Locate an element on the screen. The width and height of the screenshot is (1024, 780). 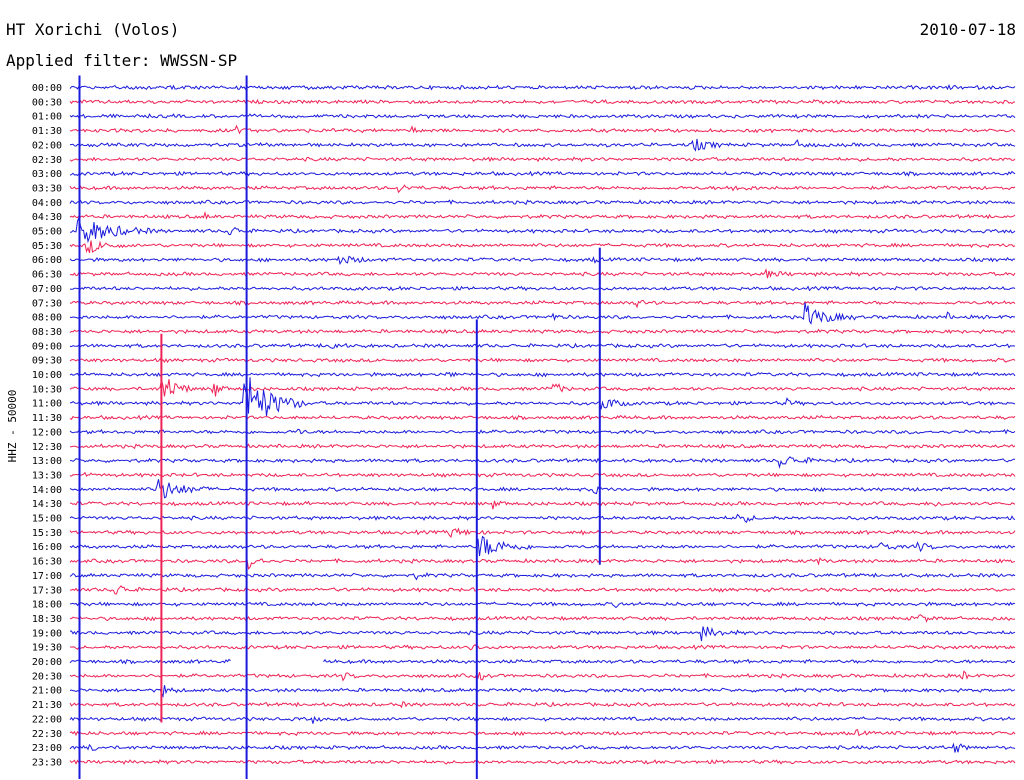
row-time-label: 06:00 is located at coordinates (47, 260).